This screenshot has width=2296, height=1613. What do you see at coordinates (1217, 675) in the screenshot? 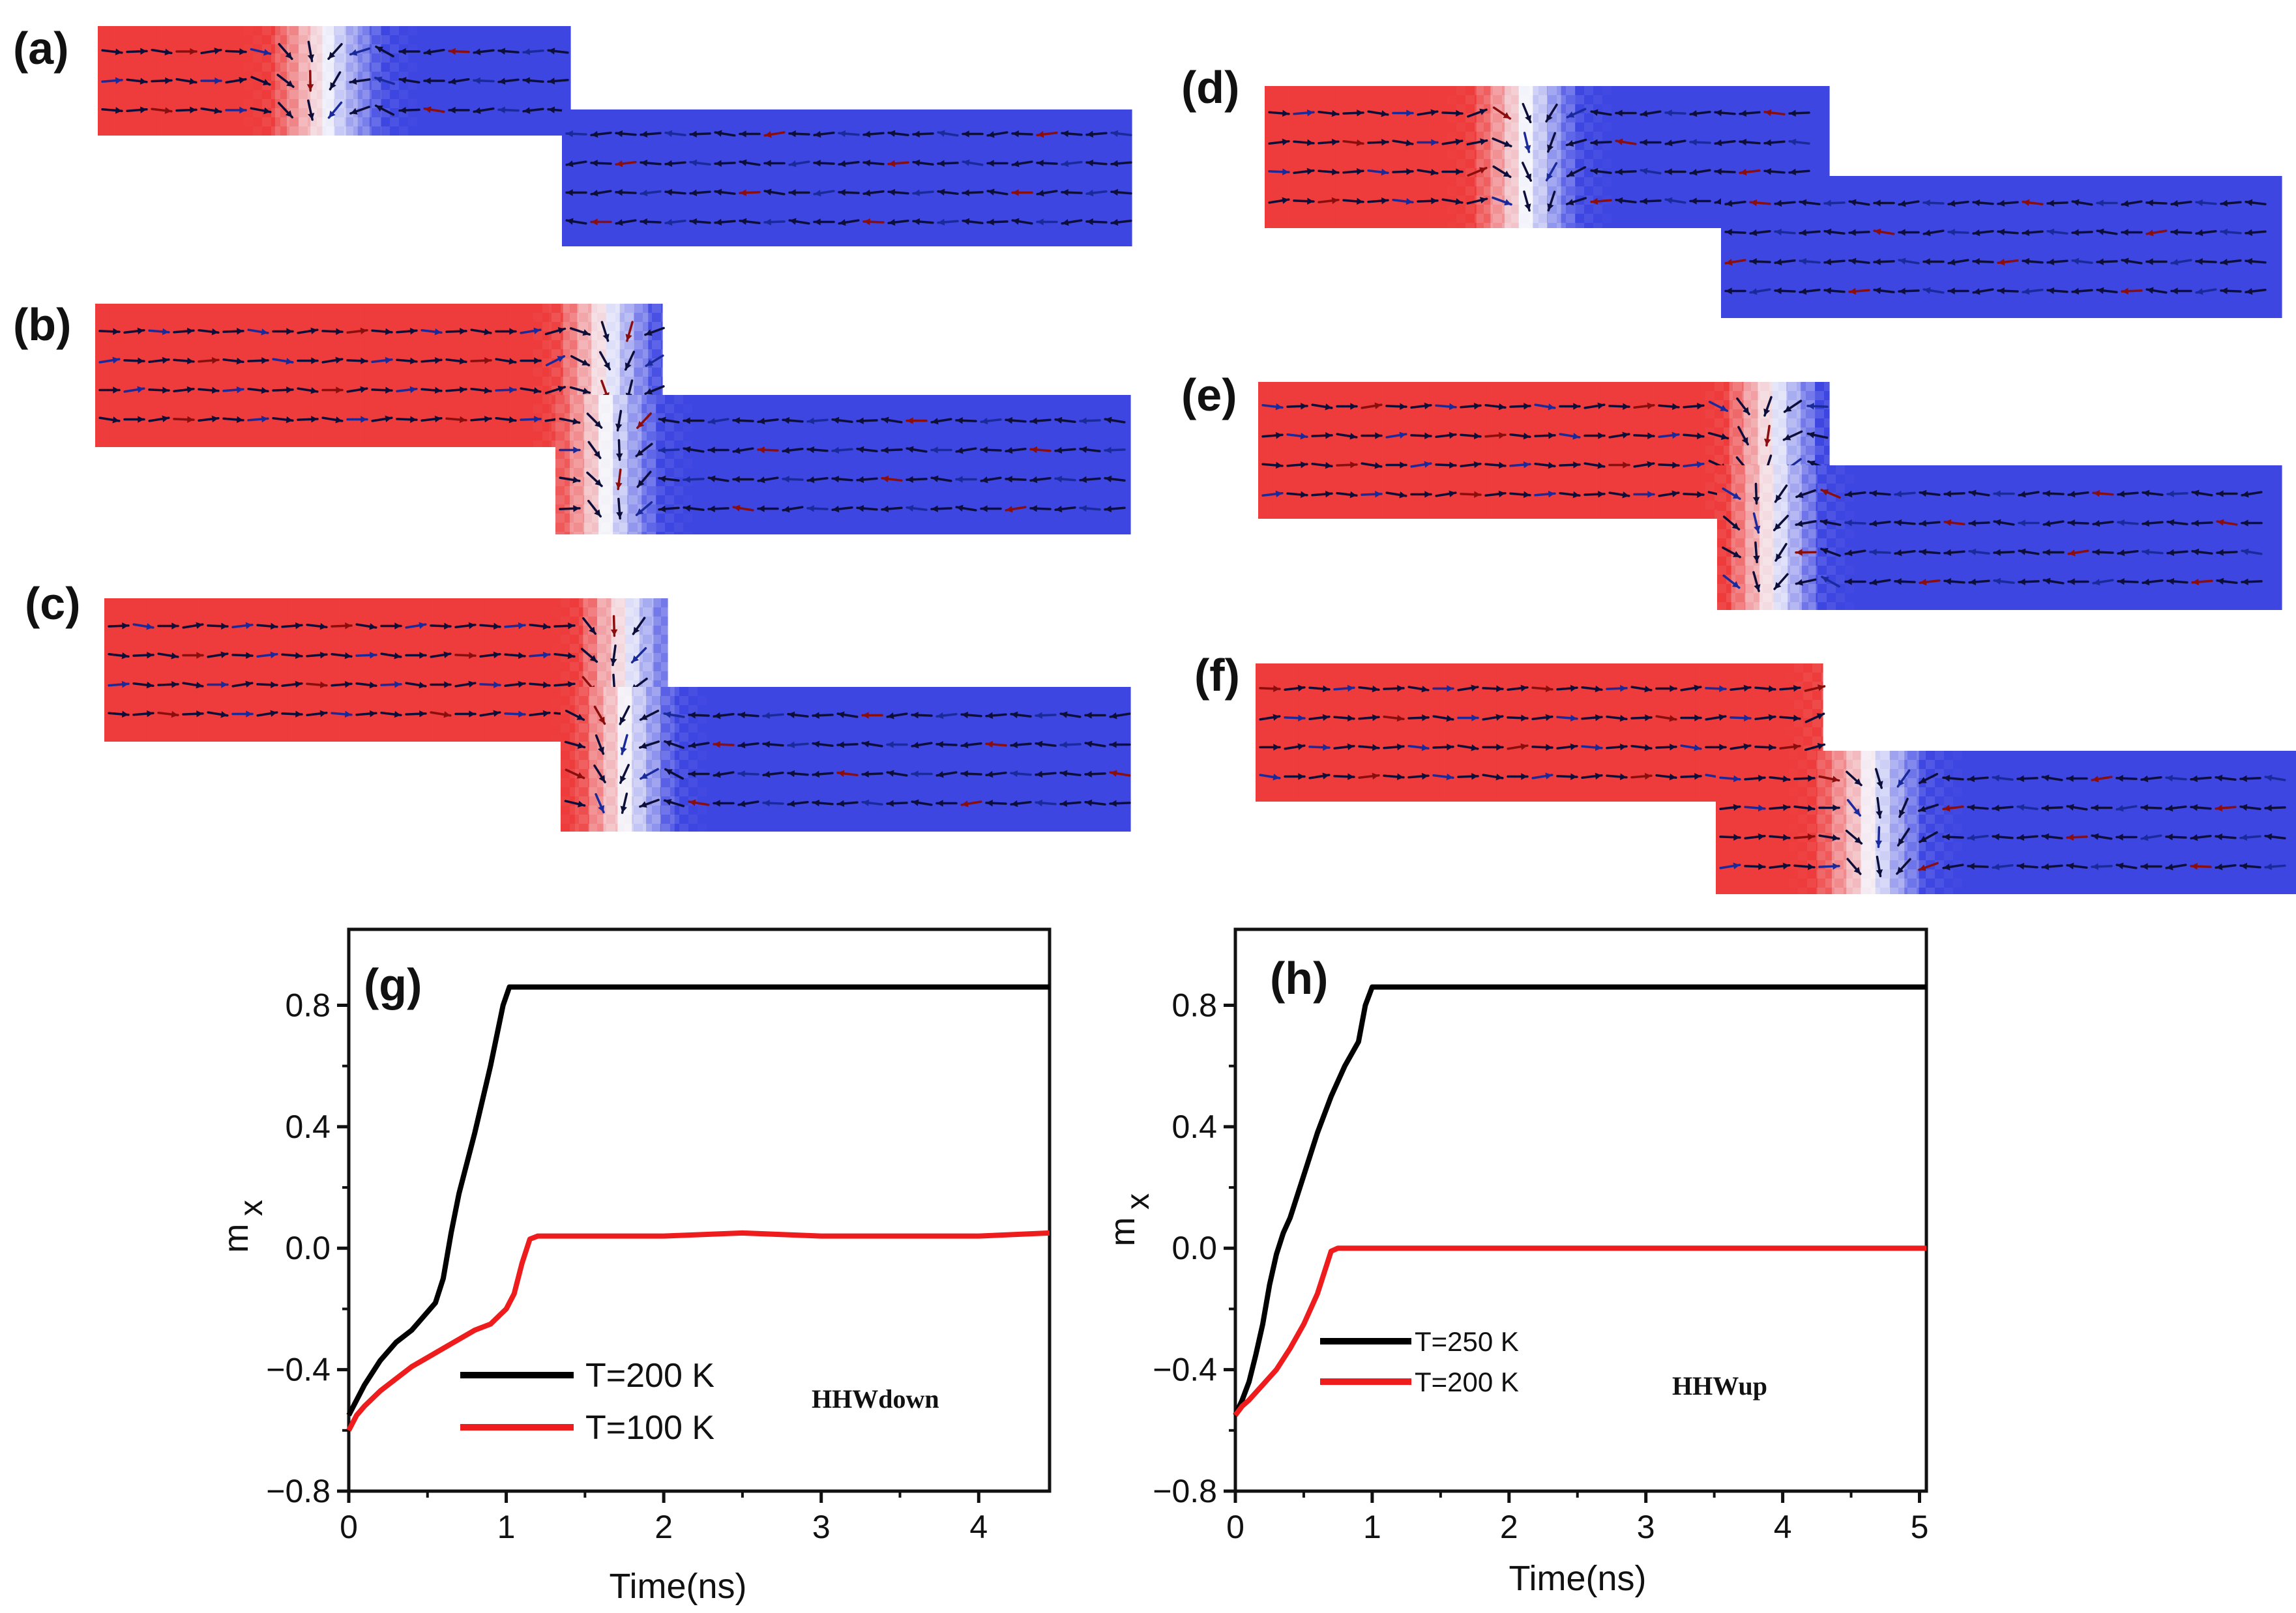
I see `panel-label-f: (f)` at bounding box center [1217, 675].